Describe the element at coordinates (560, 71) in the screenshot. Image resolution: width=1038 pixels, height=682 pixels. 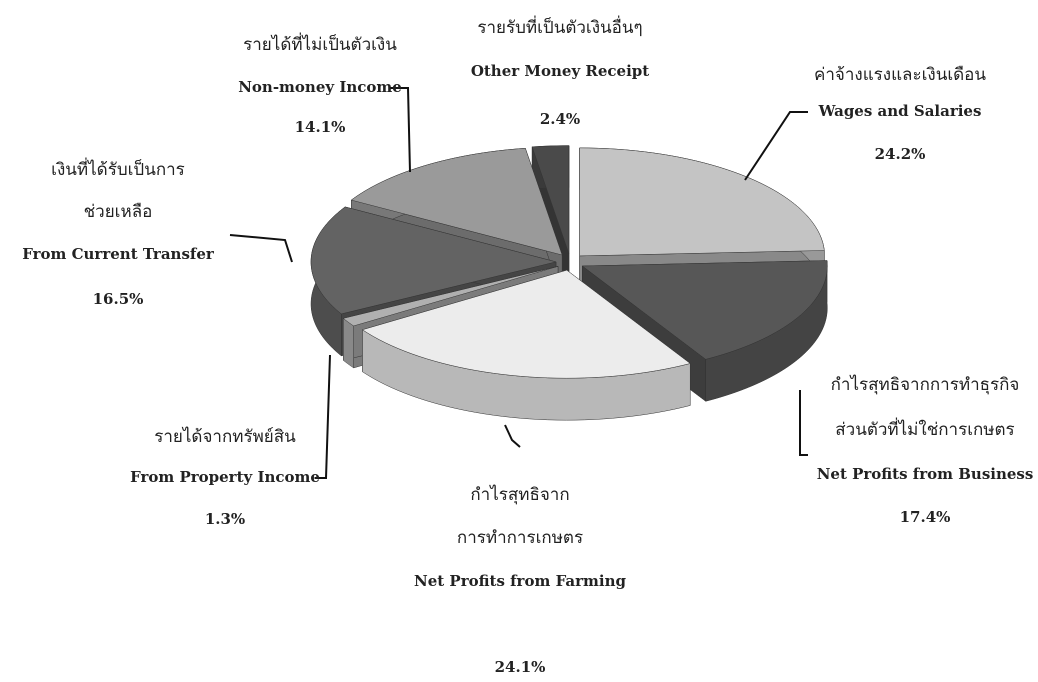
I see `category-label: Other Money Receipt` at that location.